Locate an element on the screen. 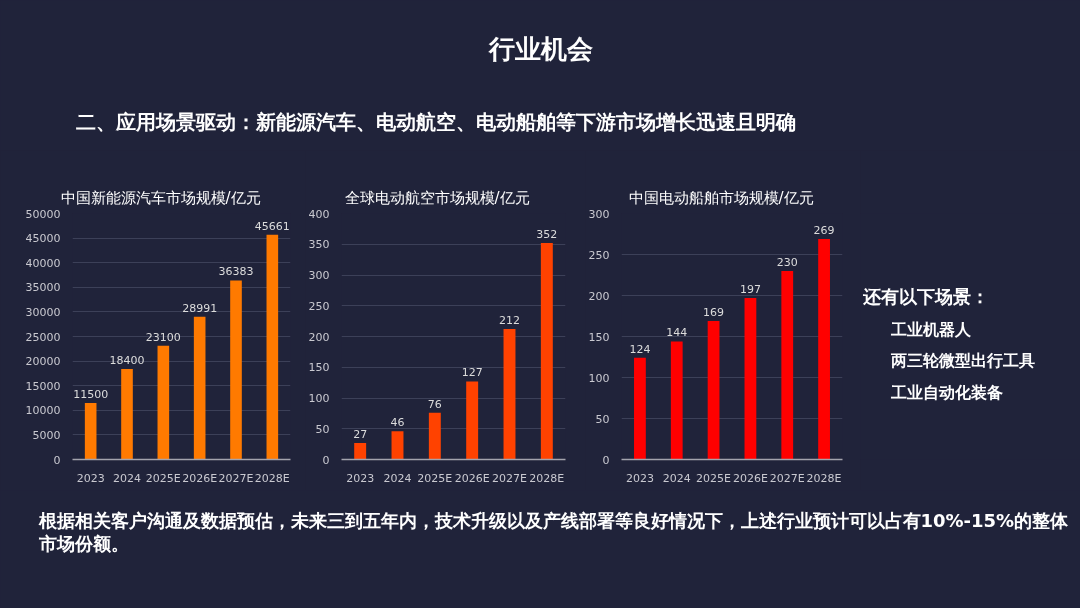  data-label: 230 is located at coordinates (787, 262).